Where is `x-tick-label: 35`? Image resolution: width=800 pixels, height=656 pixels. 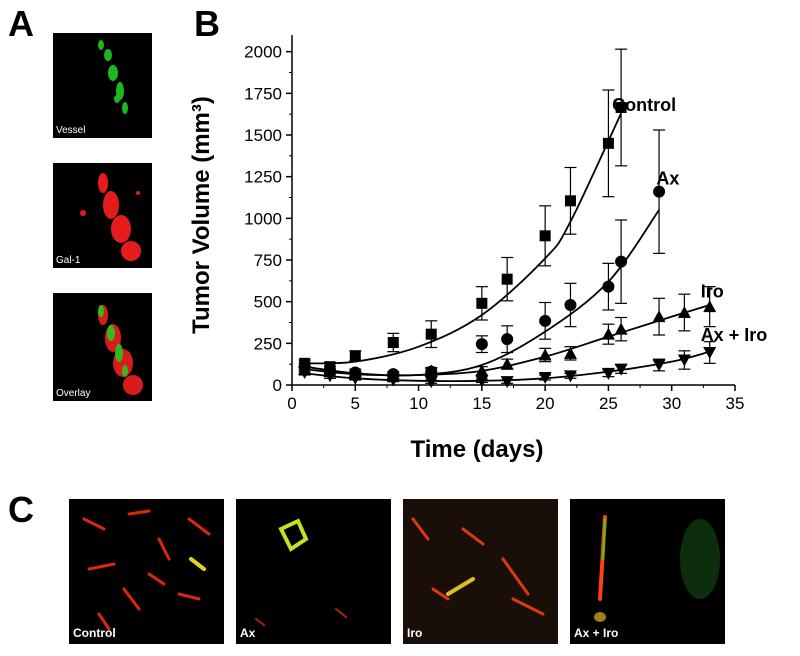 x-tick-label: 35 is located at coordinates (735, 403).